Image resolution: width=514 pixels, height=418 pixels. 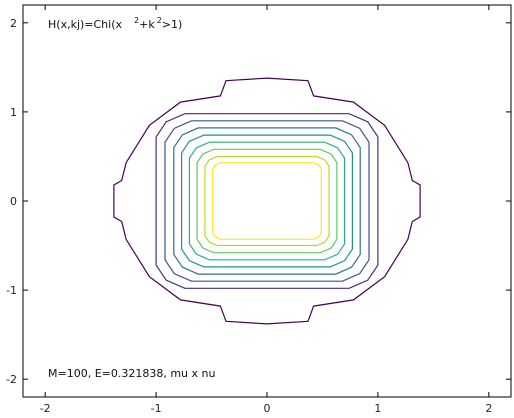 I want to click on x-tick-label-3: 1, so click(x=377, y=408).